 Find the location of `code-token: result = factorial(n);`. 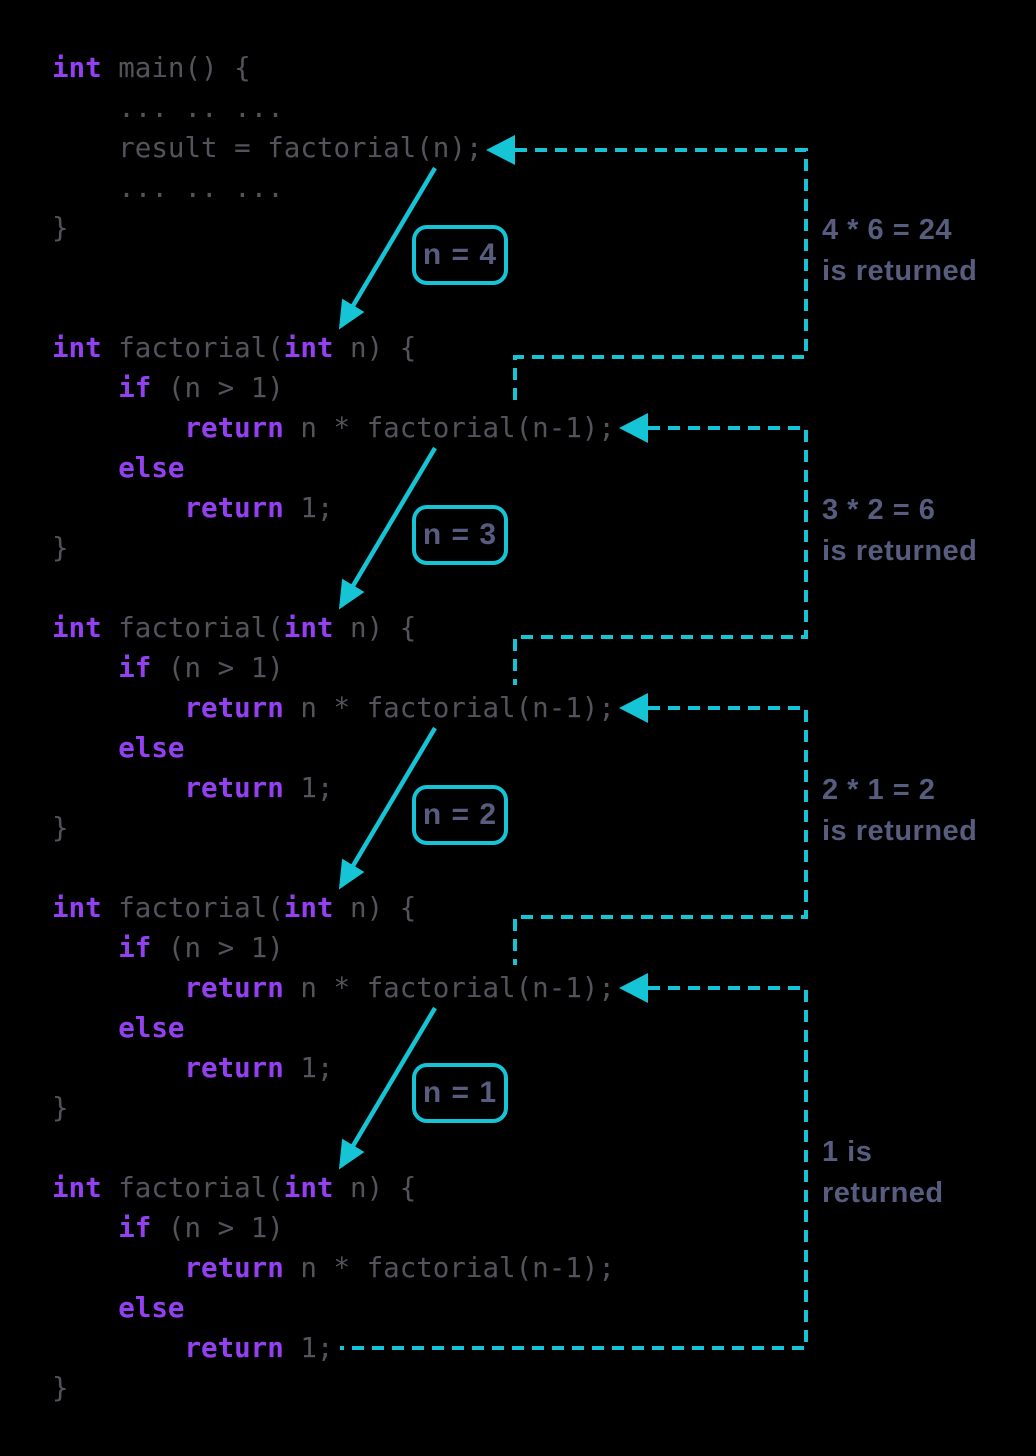

code-token: result = factorial(n); is located at coordinates (267, 148).